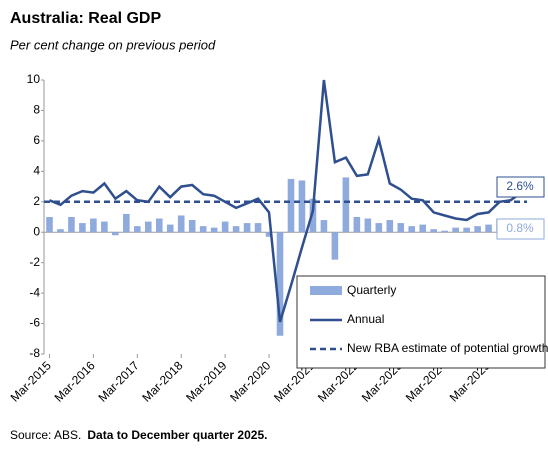  Describe the element at coordinates (34, 323) in the screenshot. I see `y-tick-label: -6` at that location.